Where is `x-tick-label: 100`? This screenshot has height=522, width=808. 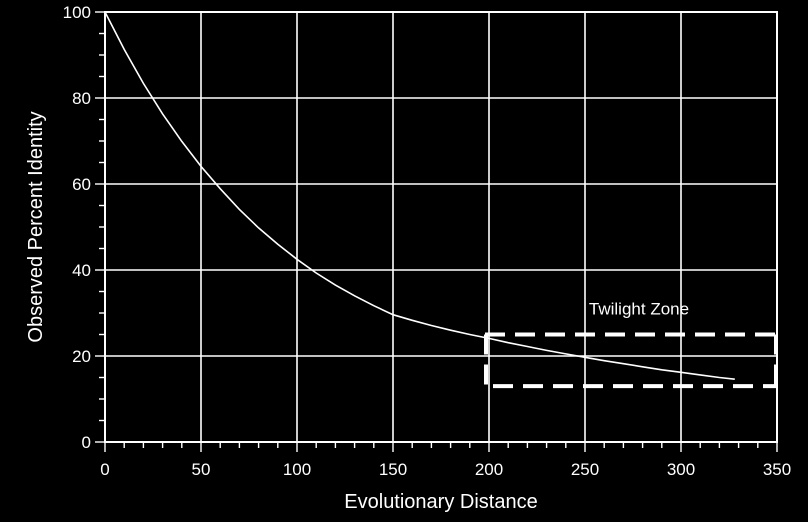 x-tick-label: 100 is located at coordinates (297, 469).